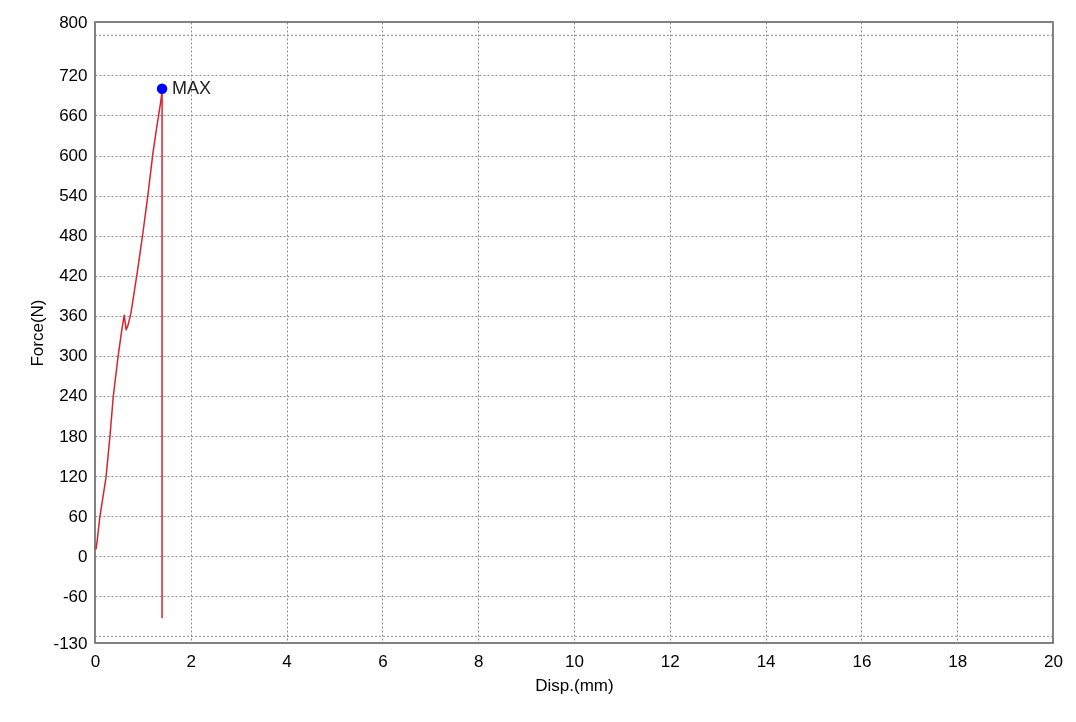 The width and height of the screenshot is (1076, 722). What do you see at coordinates (75, 596) in the screenshot?
I see `y-tick-label: -60` at bounding box center [75, 596].